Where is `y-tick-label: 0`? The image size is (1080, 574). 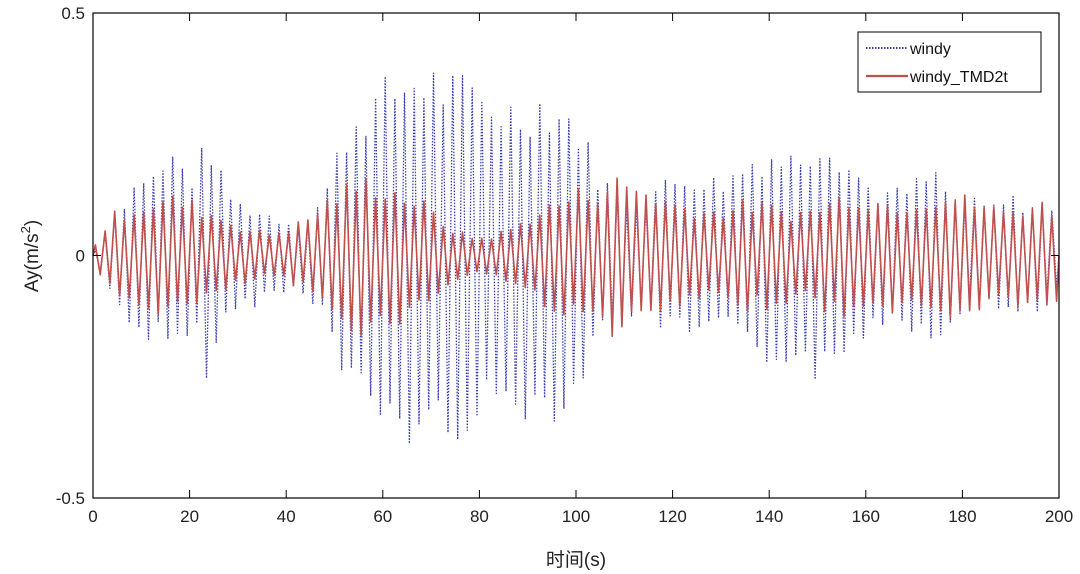 y-tick-label: 0 is located at coordinates (80, 256).